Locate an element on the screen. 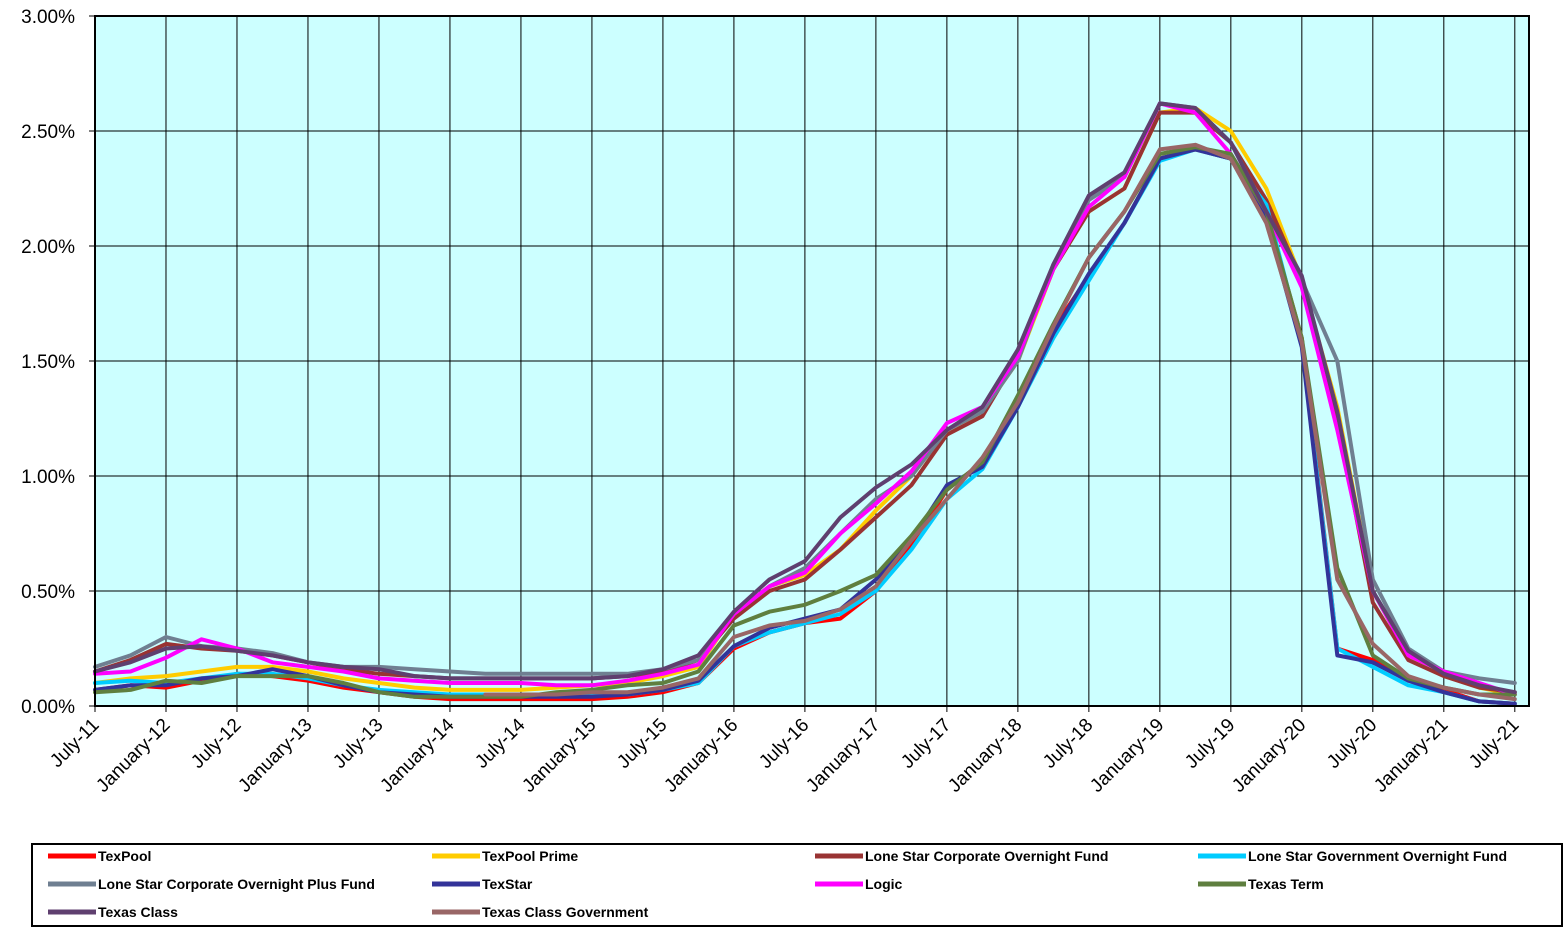 The height and width of the screenshot is (928, 1566). x-tick-label: January-15 is located at coordinates (559, 756).